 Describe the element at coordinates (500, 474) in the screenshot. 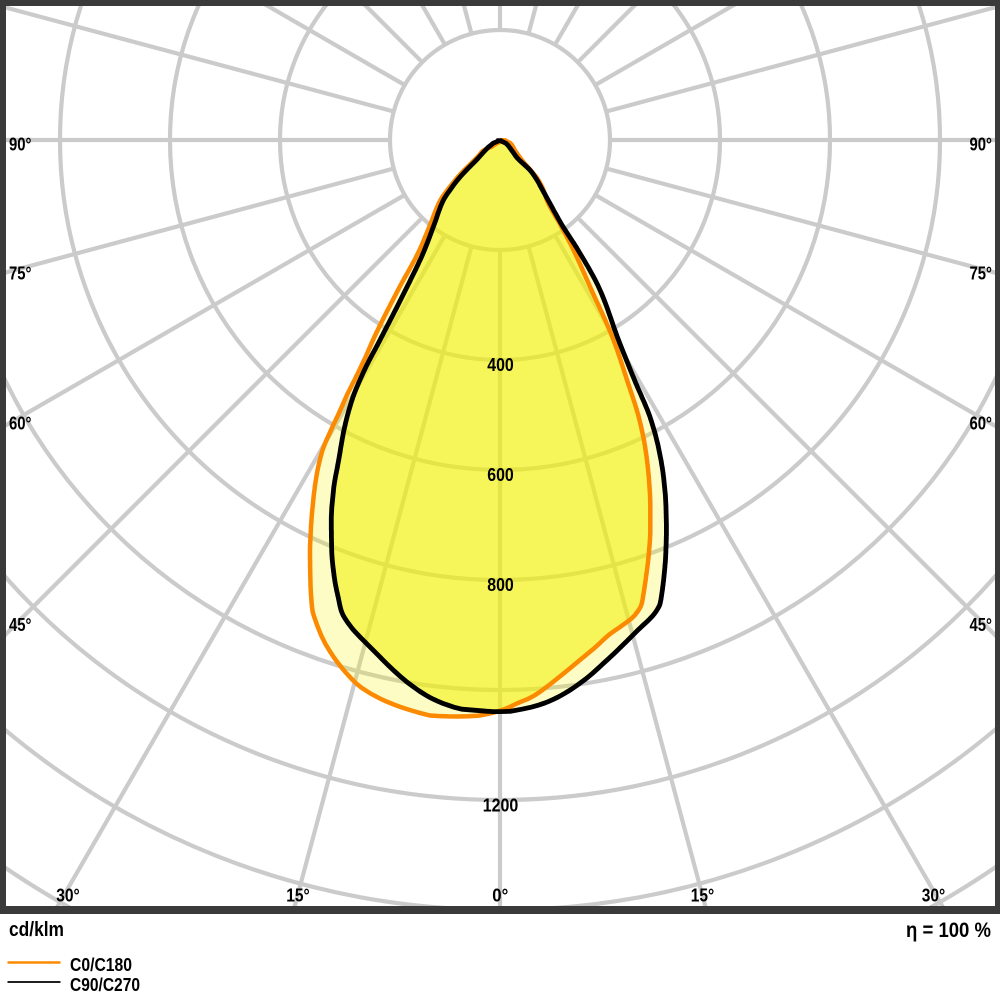

I see `svg-text: 600` at that location.